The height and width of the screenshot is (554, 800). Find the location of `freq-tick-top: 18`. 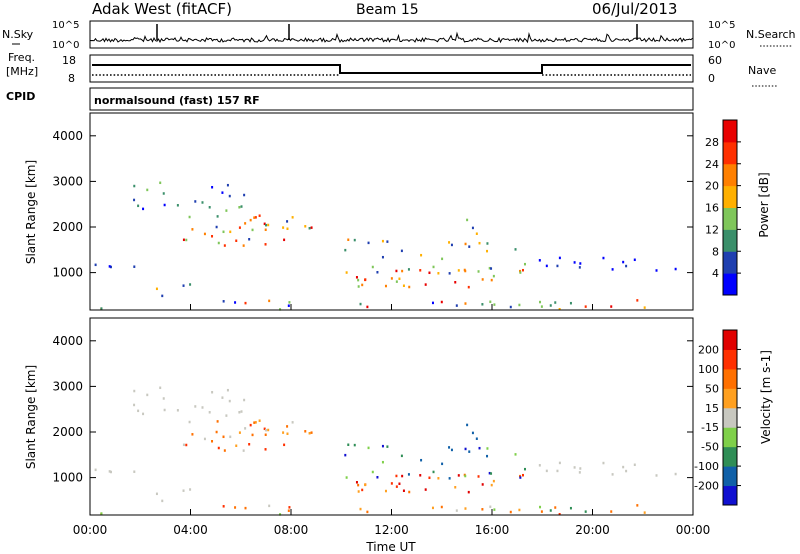

freq-tick-top: 18 is located at coordinates (69, 60).